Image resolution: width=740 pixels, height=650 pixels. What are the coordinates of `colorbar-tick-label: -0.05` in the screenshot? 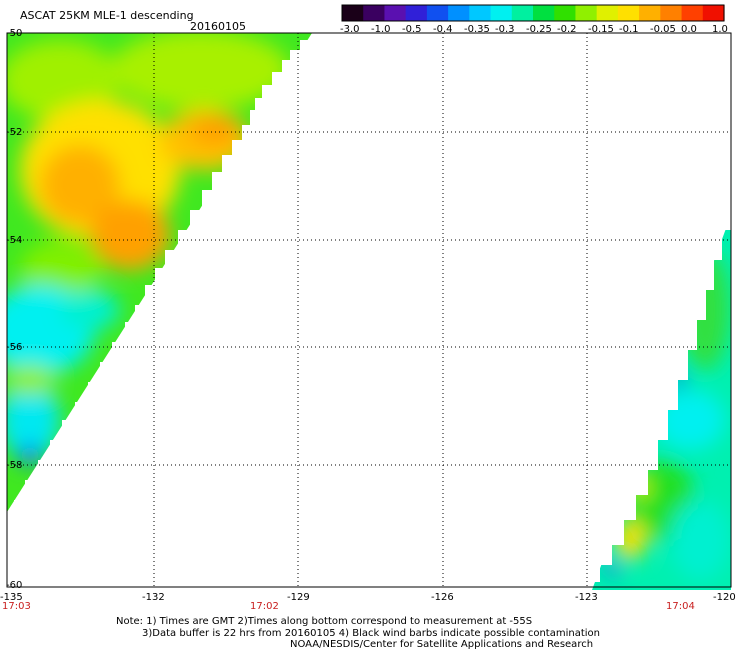 It's located at (663, 29).